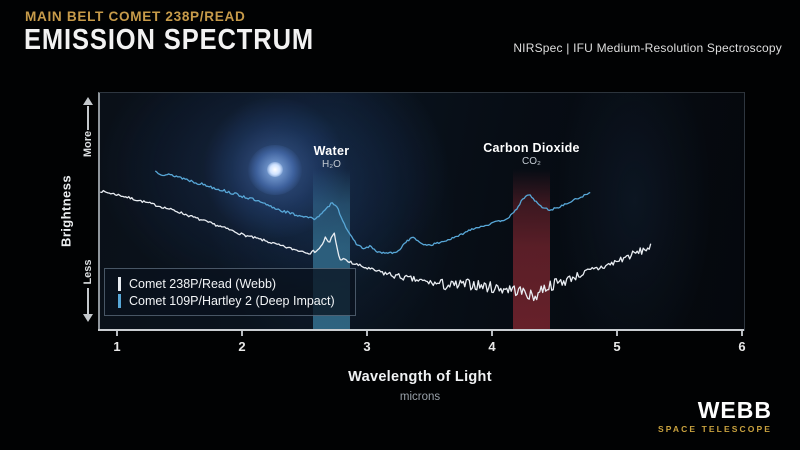 The image size is (800, 450). What do you see at coordinates (492, 346) in the screenshot?
I see `x-tick-label: 4` at bounding box center [492, 346].